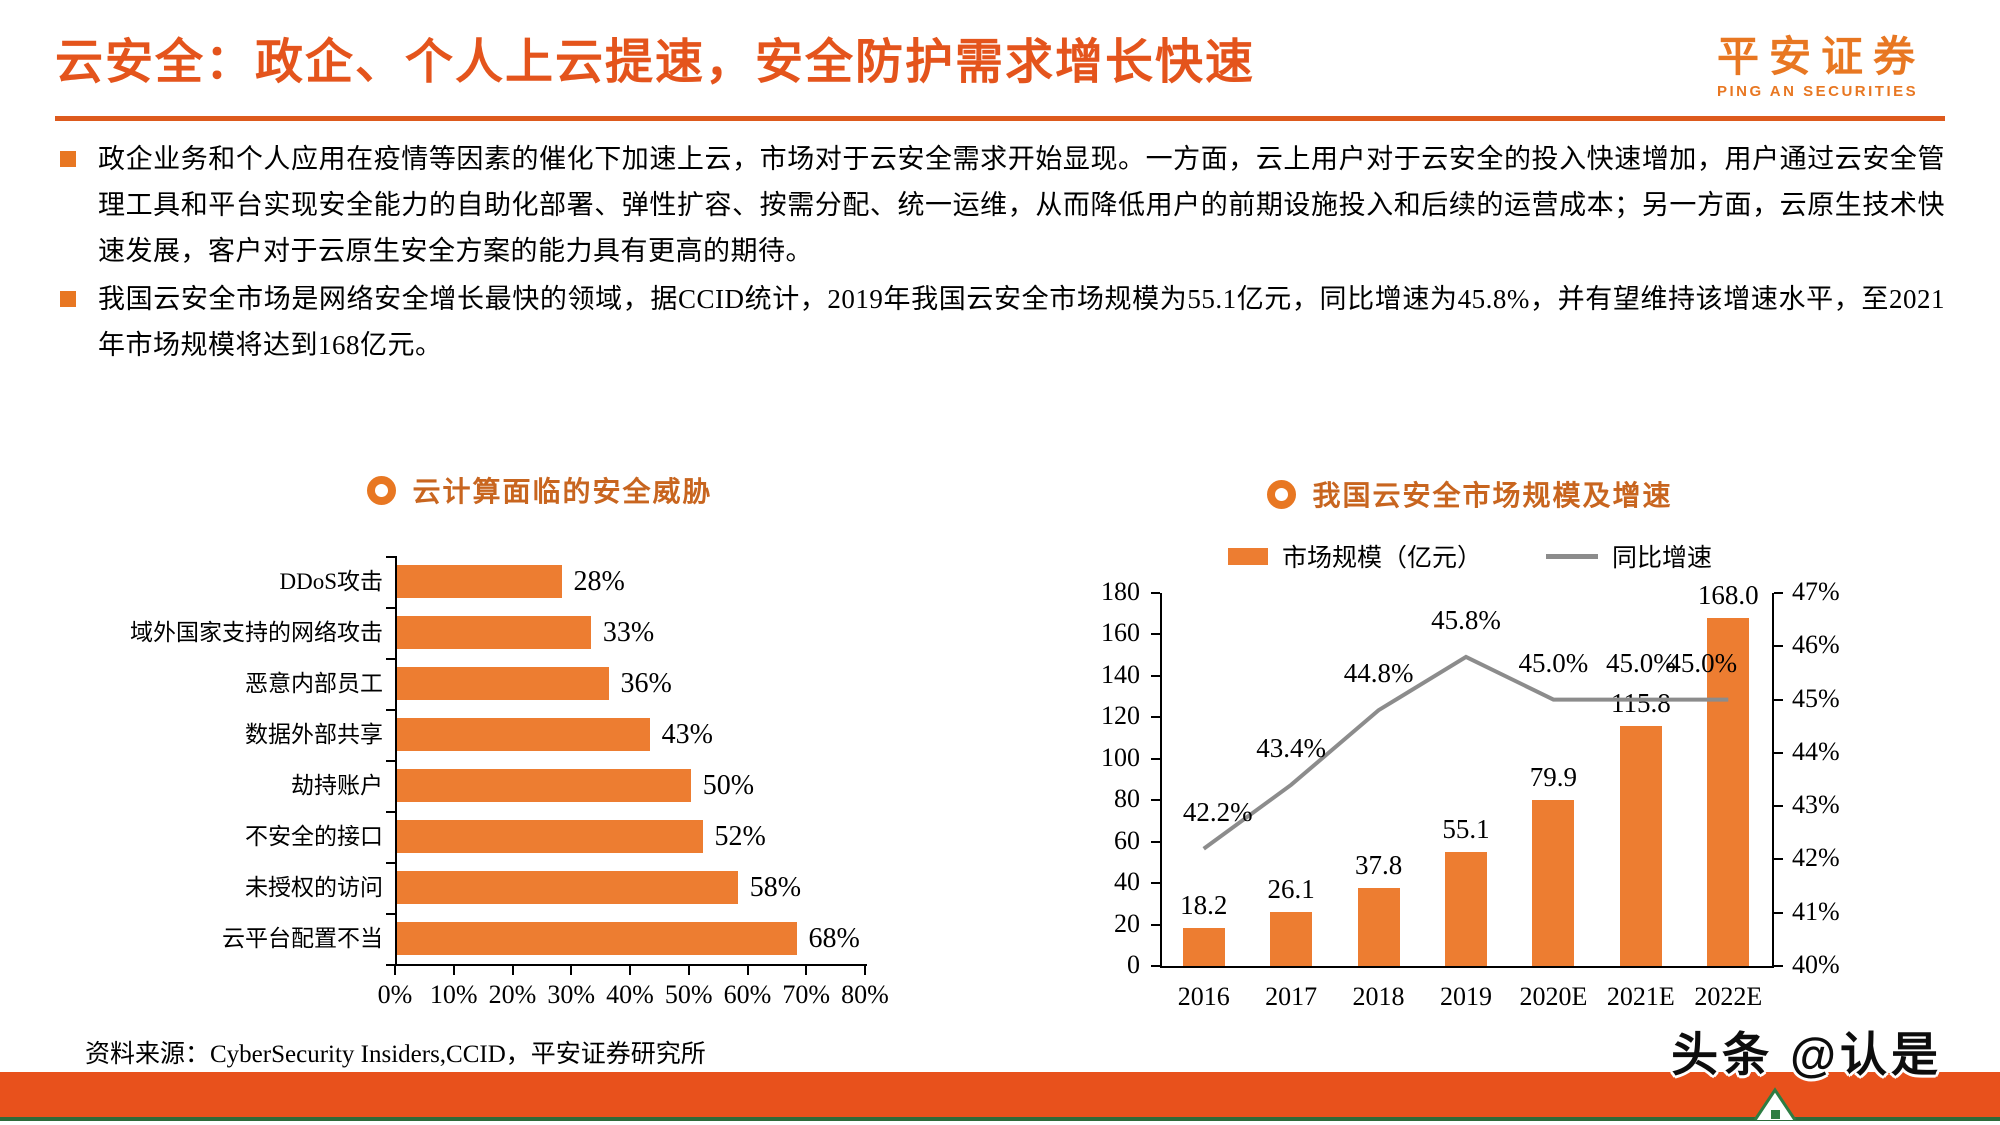 This screenshot has width=2000, height=1125. Describe the element at coordinates (1816, 964) in the screenshot. I see `right-tick-label: 40%` at that location.